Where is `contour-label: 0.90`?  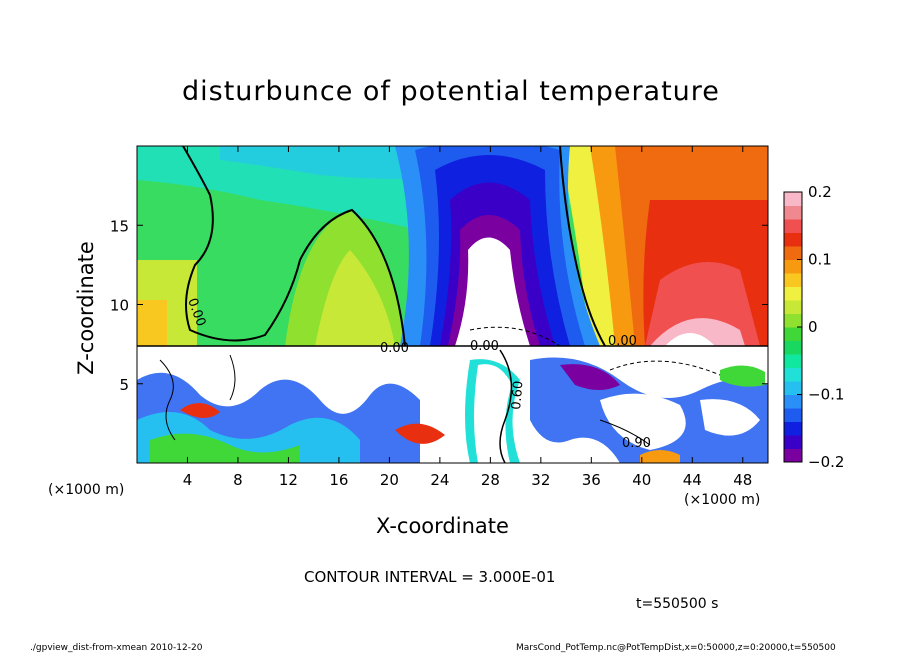 contour-label: 0.90 is located at coordinates (636, 443).